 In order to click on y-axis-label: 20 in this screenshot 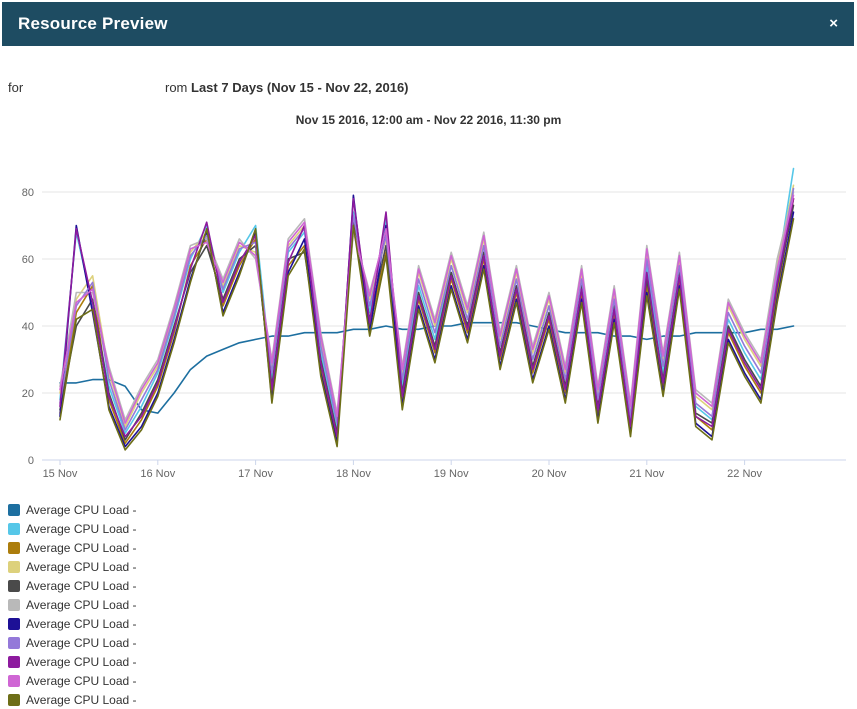, I will do `click(28, 394)`.